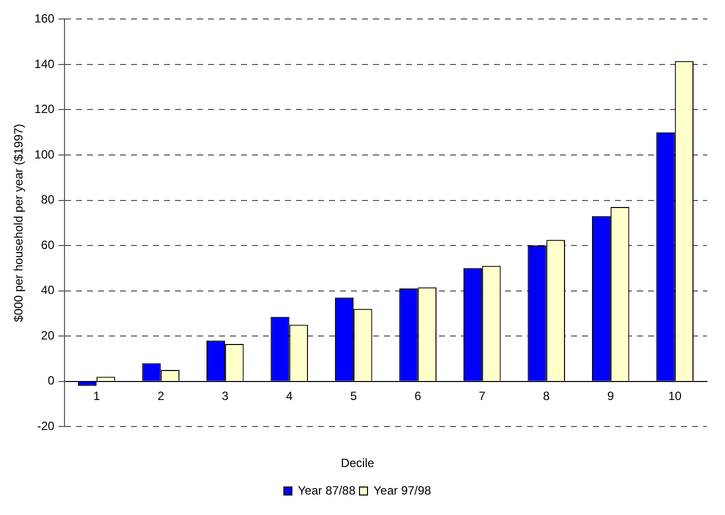 The image size is (725, 515). What do you see at coordinates (354, 395) in the screenshot?
I see `x-tick-label: 5` at bounding box center [354, 395].